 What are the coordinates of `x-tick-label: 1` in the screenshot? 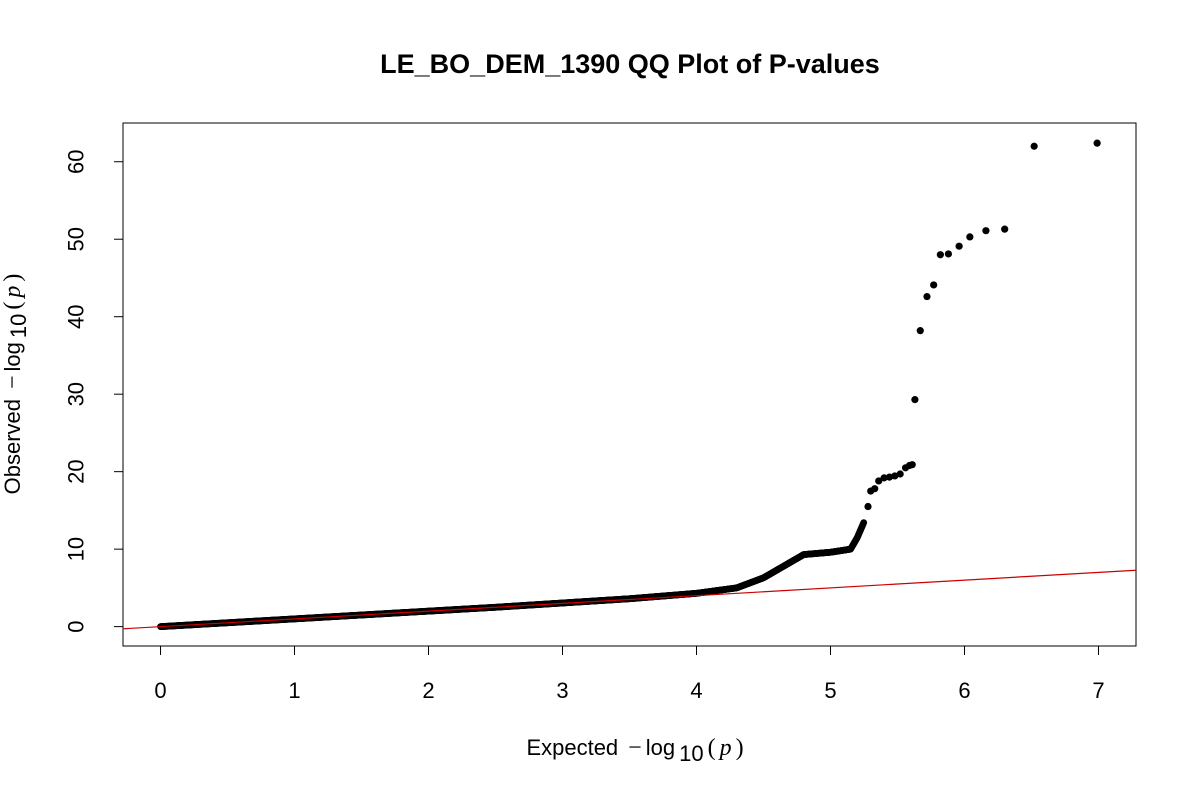 It's located at (294, 690).